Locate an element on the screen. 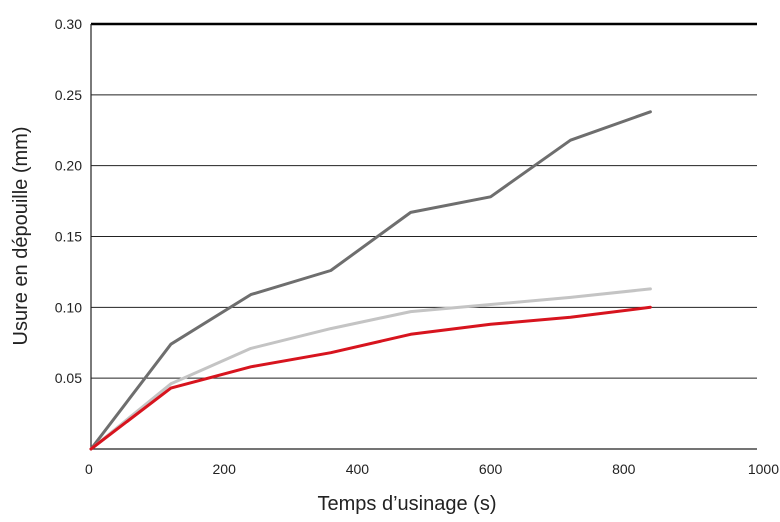 The image size is (780, 522). x-tick-labels: 0 200 400 600 800 1000 is located at coordinates (432, 469).